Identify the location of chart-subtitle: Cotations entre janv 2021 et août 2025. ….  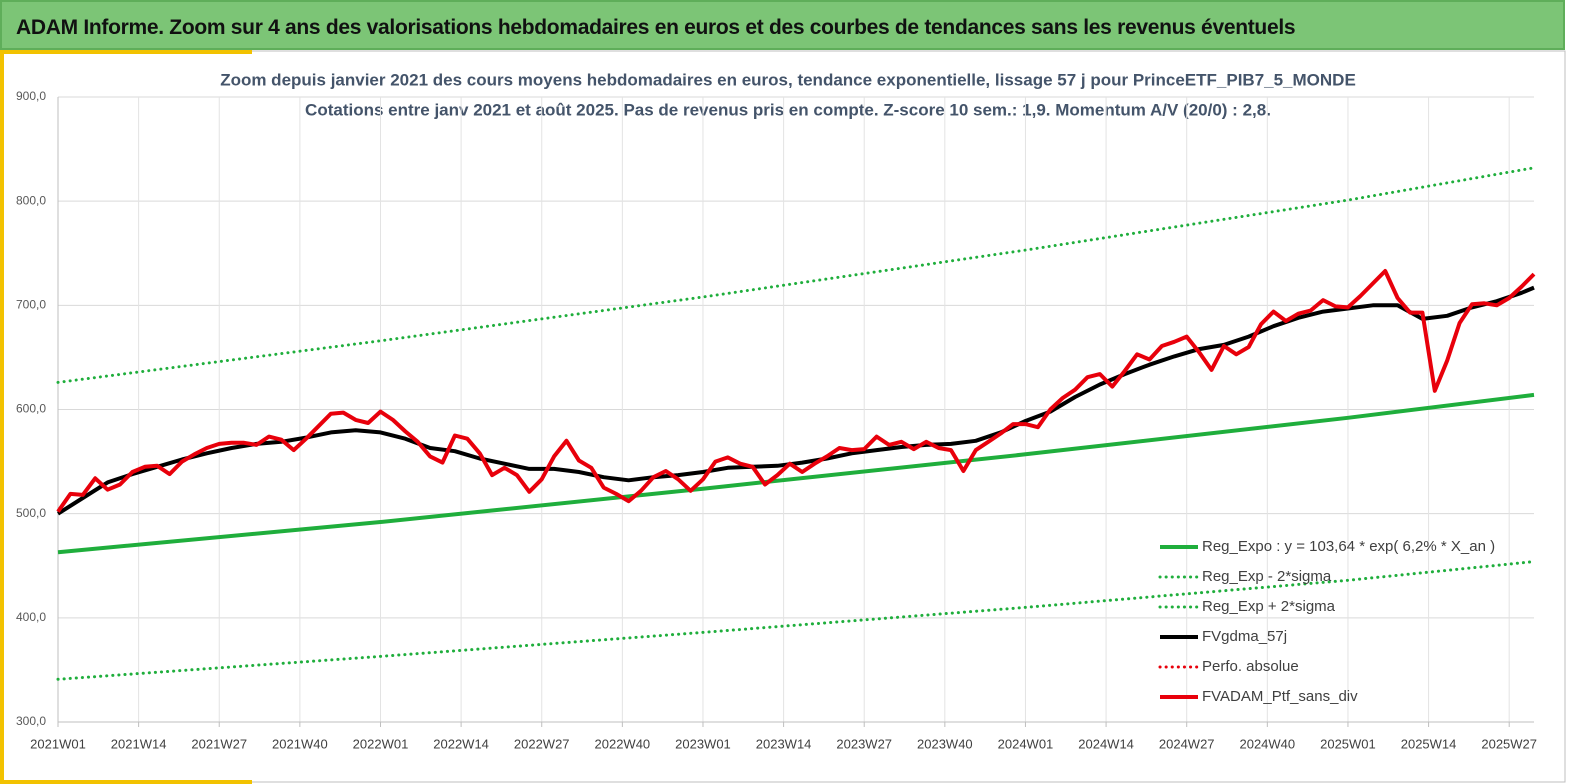
(788, 109).